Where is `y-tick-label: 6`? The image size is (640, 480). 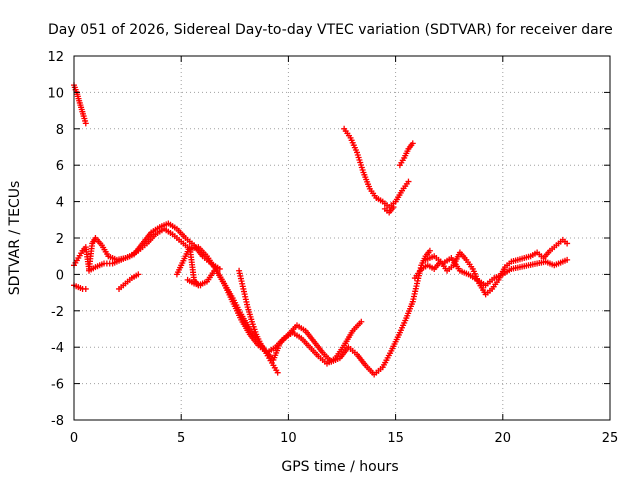 y-tick-label: 6 is located at coordinates (60, 166).